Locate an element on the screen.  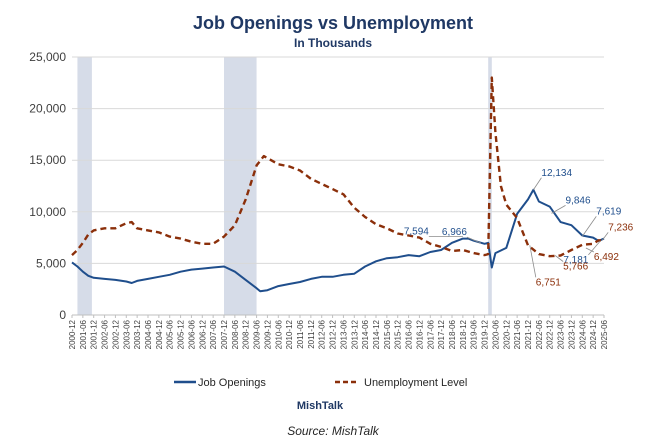
x-tick-label: 2008-12 is located at coordinates (246, 334).